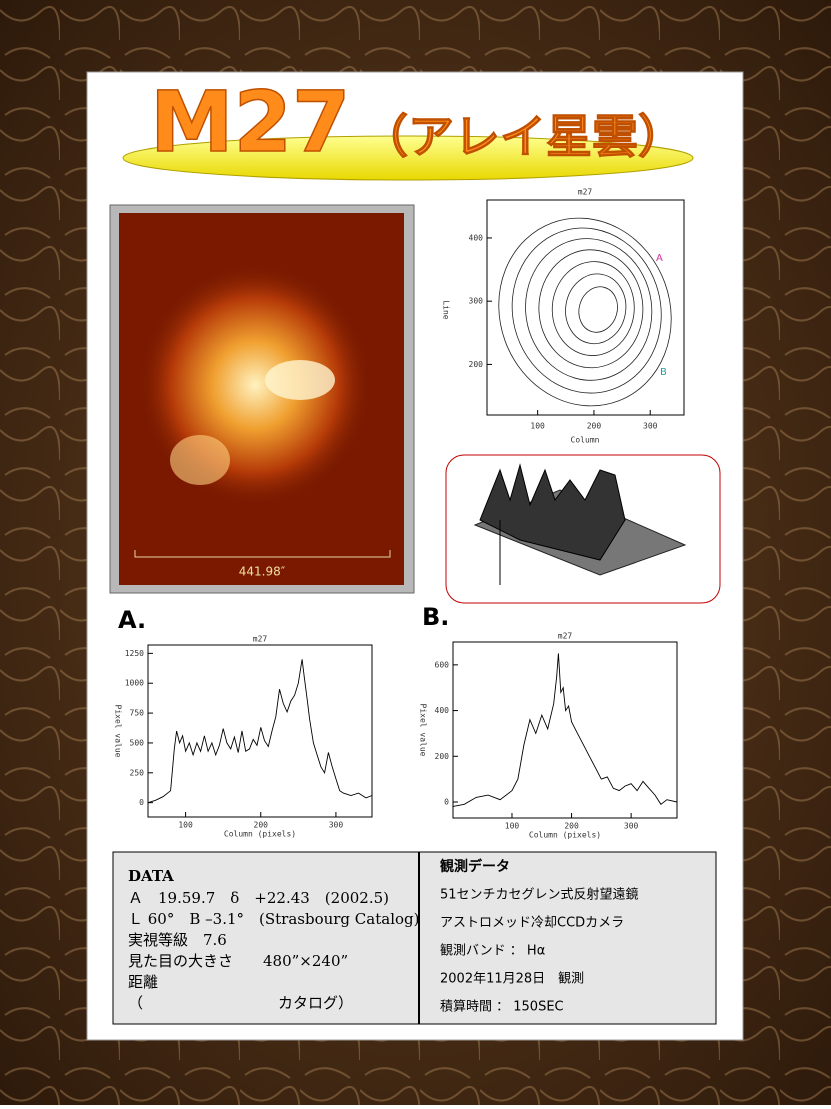  What do you see at coordinates (446, 309) in the screenshot?
I see `y-axis-label: Line` at bounding box center [446, 309].